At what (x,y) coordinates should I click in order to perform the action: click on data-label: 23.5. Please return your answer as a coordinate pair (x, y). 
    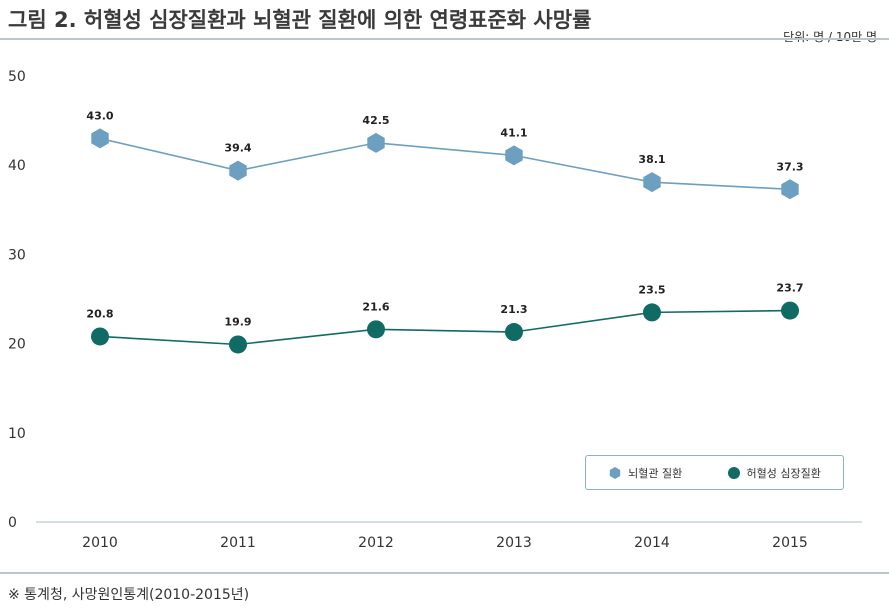
    Looking at the image, I should click on (651, 289).